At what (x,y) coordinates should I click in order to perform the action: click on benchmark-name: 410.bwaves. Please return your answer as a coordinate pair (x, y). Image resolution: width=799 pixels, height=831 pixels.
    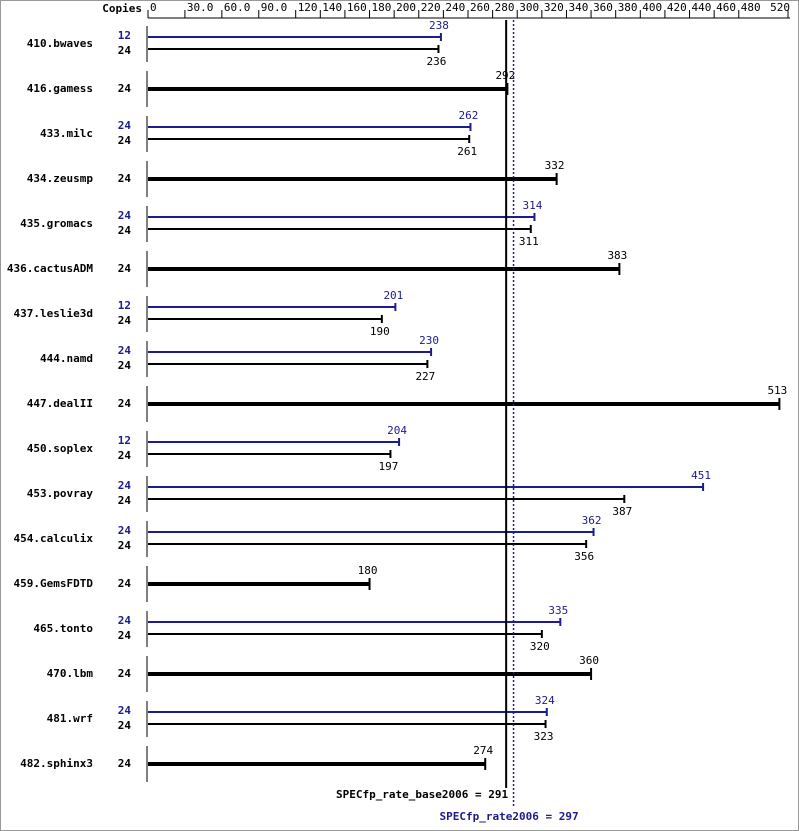
    Looking at the image, I should click on (60, 43).